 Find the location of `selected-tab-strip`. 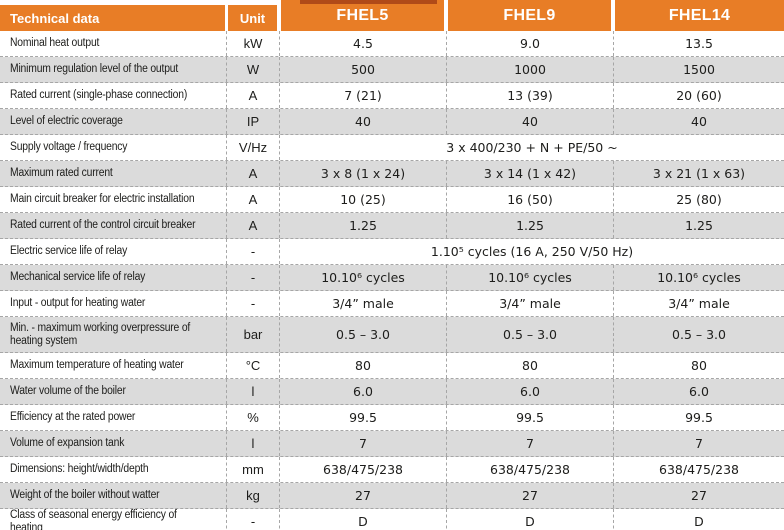

selected-tab-strip is located at coordinates (368, 2).